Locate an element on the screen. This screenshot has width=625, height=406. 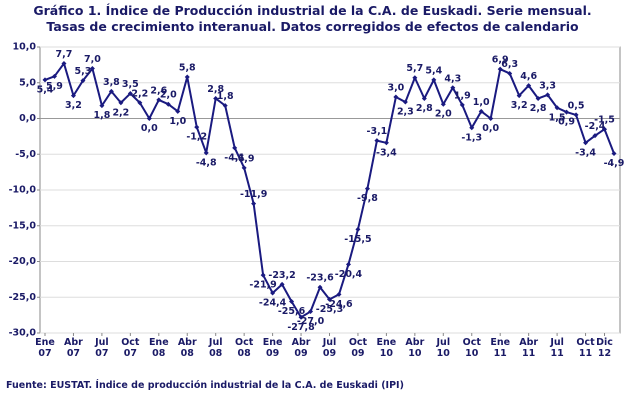
x-tick-label: Ene 07 is located at coordinates (45, 348).